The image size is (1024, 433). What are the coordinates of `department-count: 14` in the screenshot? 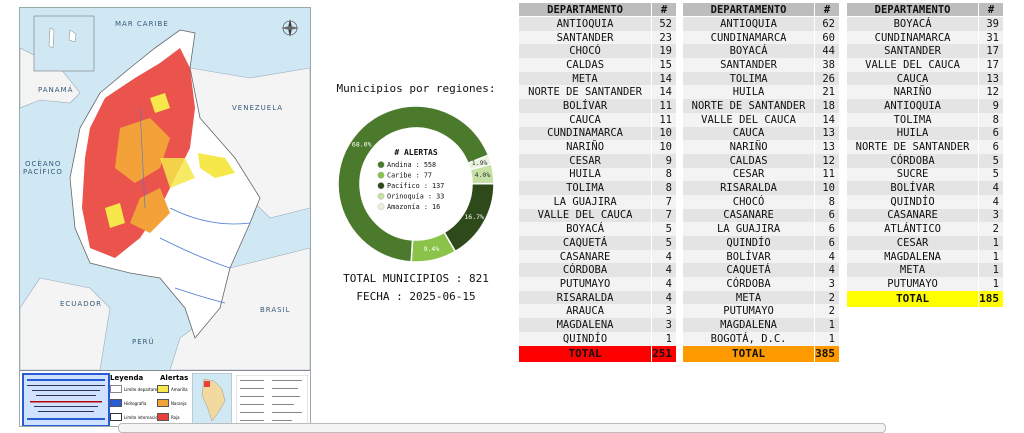 It's located at (663, 92).